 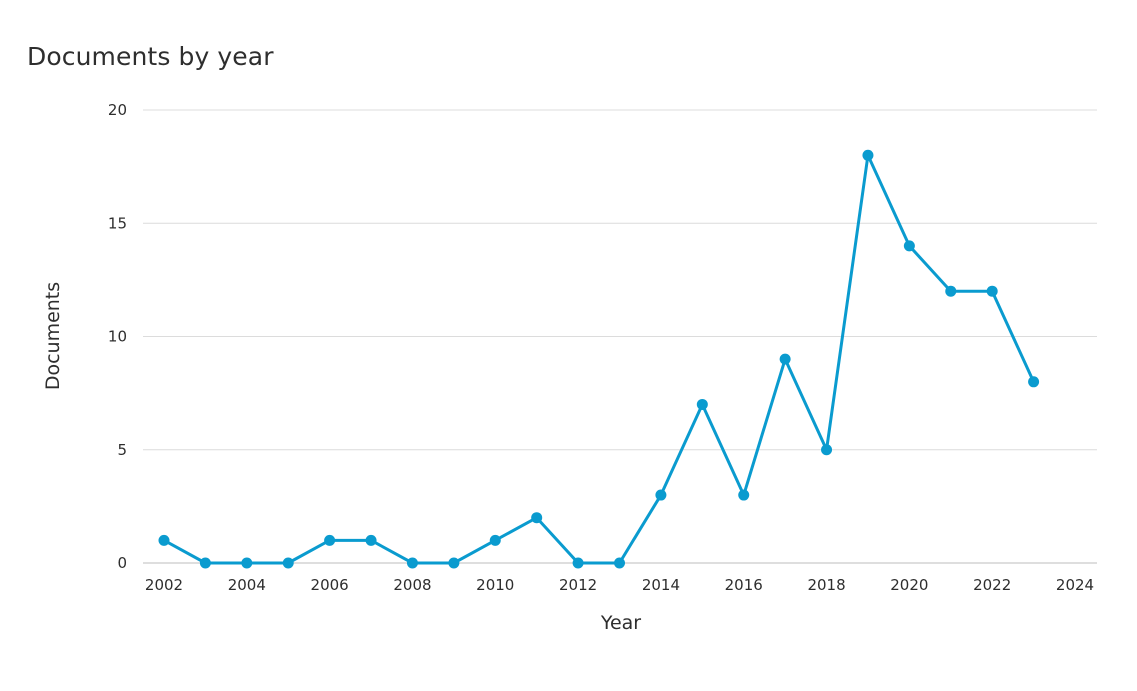 I want to click on data-point-2012, so click(x=578, y=563).